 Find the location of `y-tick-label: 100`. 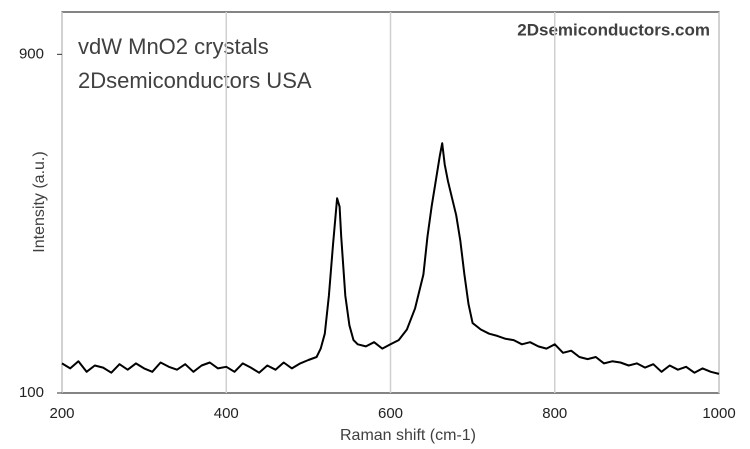

y-tick-label: 100 is located at coordinates (31, 392).